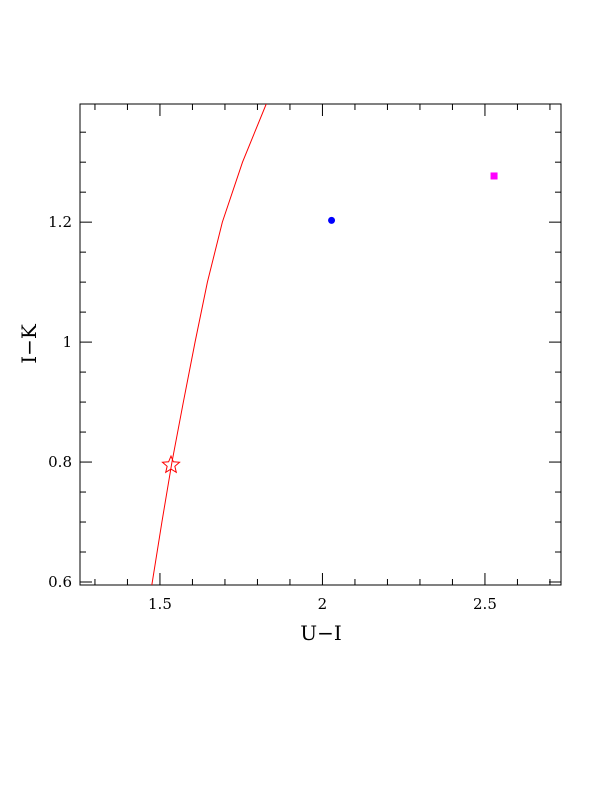 This screenshot has height=792, width=612. I want to click on curve, so click(209, 344).